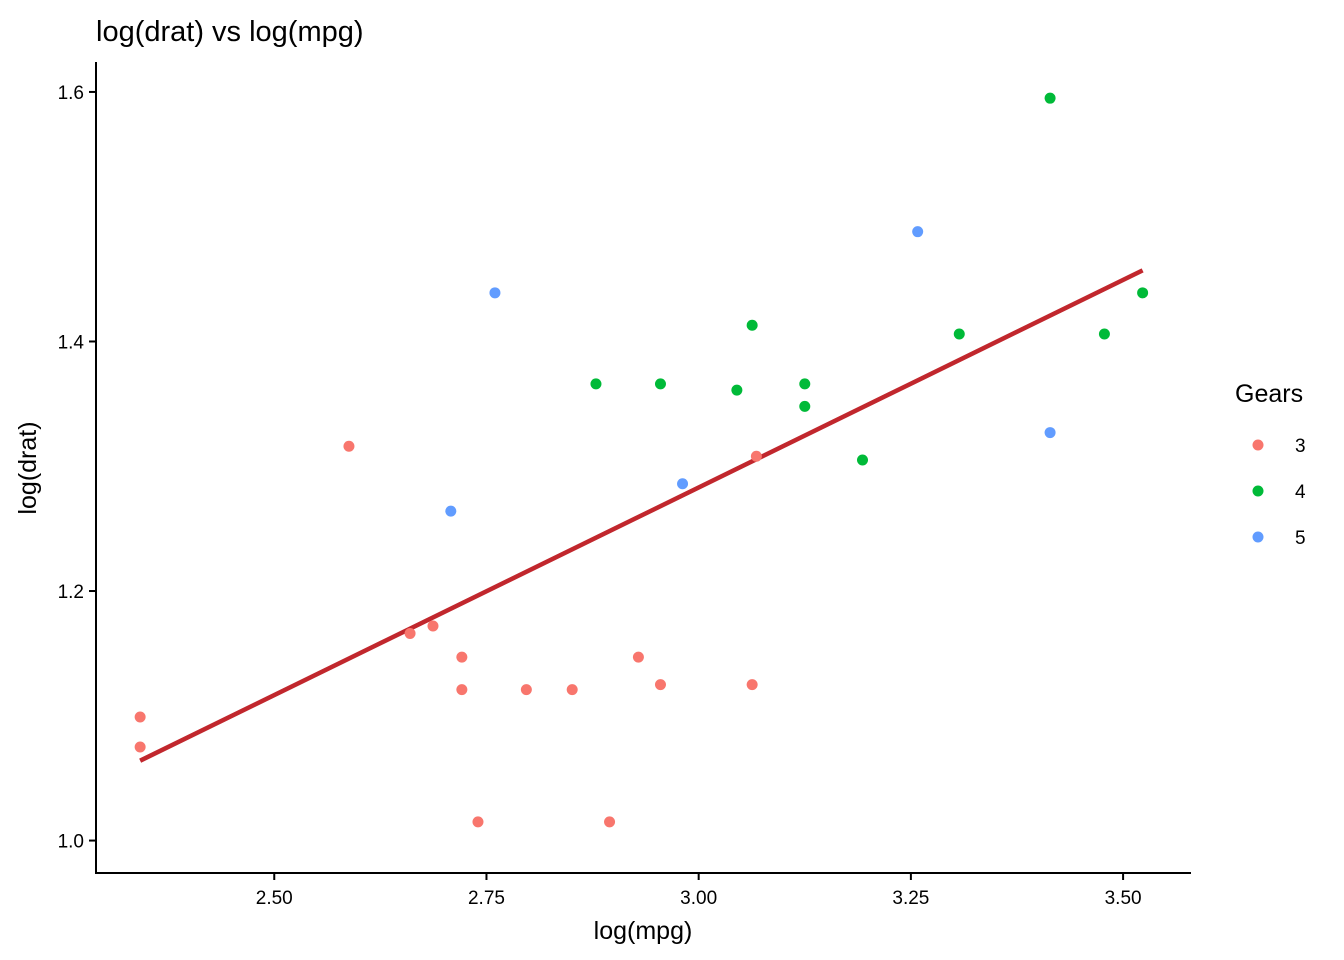  Describe the element at coordinates (643, 931) in the screenshot. I see `x-axis-title: log(mpg)` at that location.